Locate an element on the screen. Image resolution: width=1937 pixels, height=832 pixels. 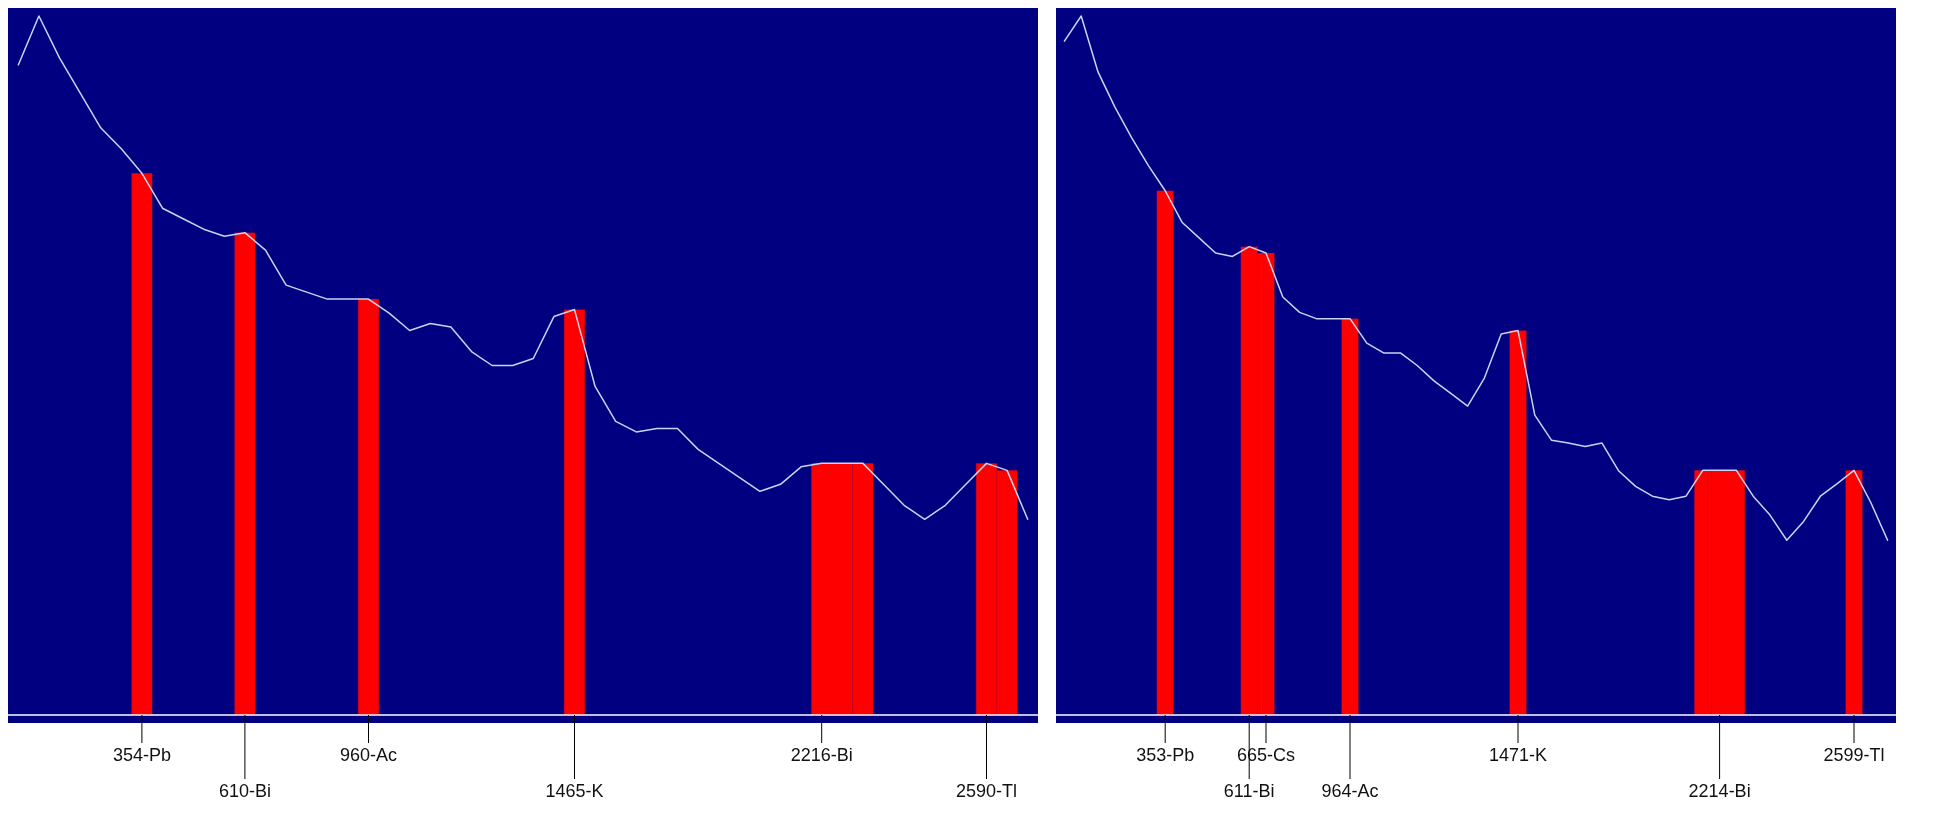
x-tick-label: 1471-K is located at coordinates (1518, 755).